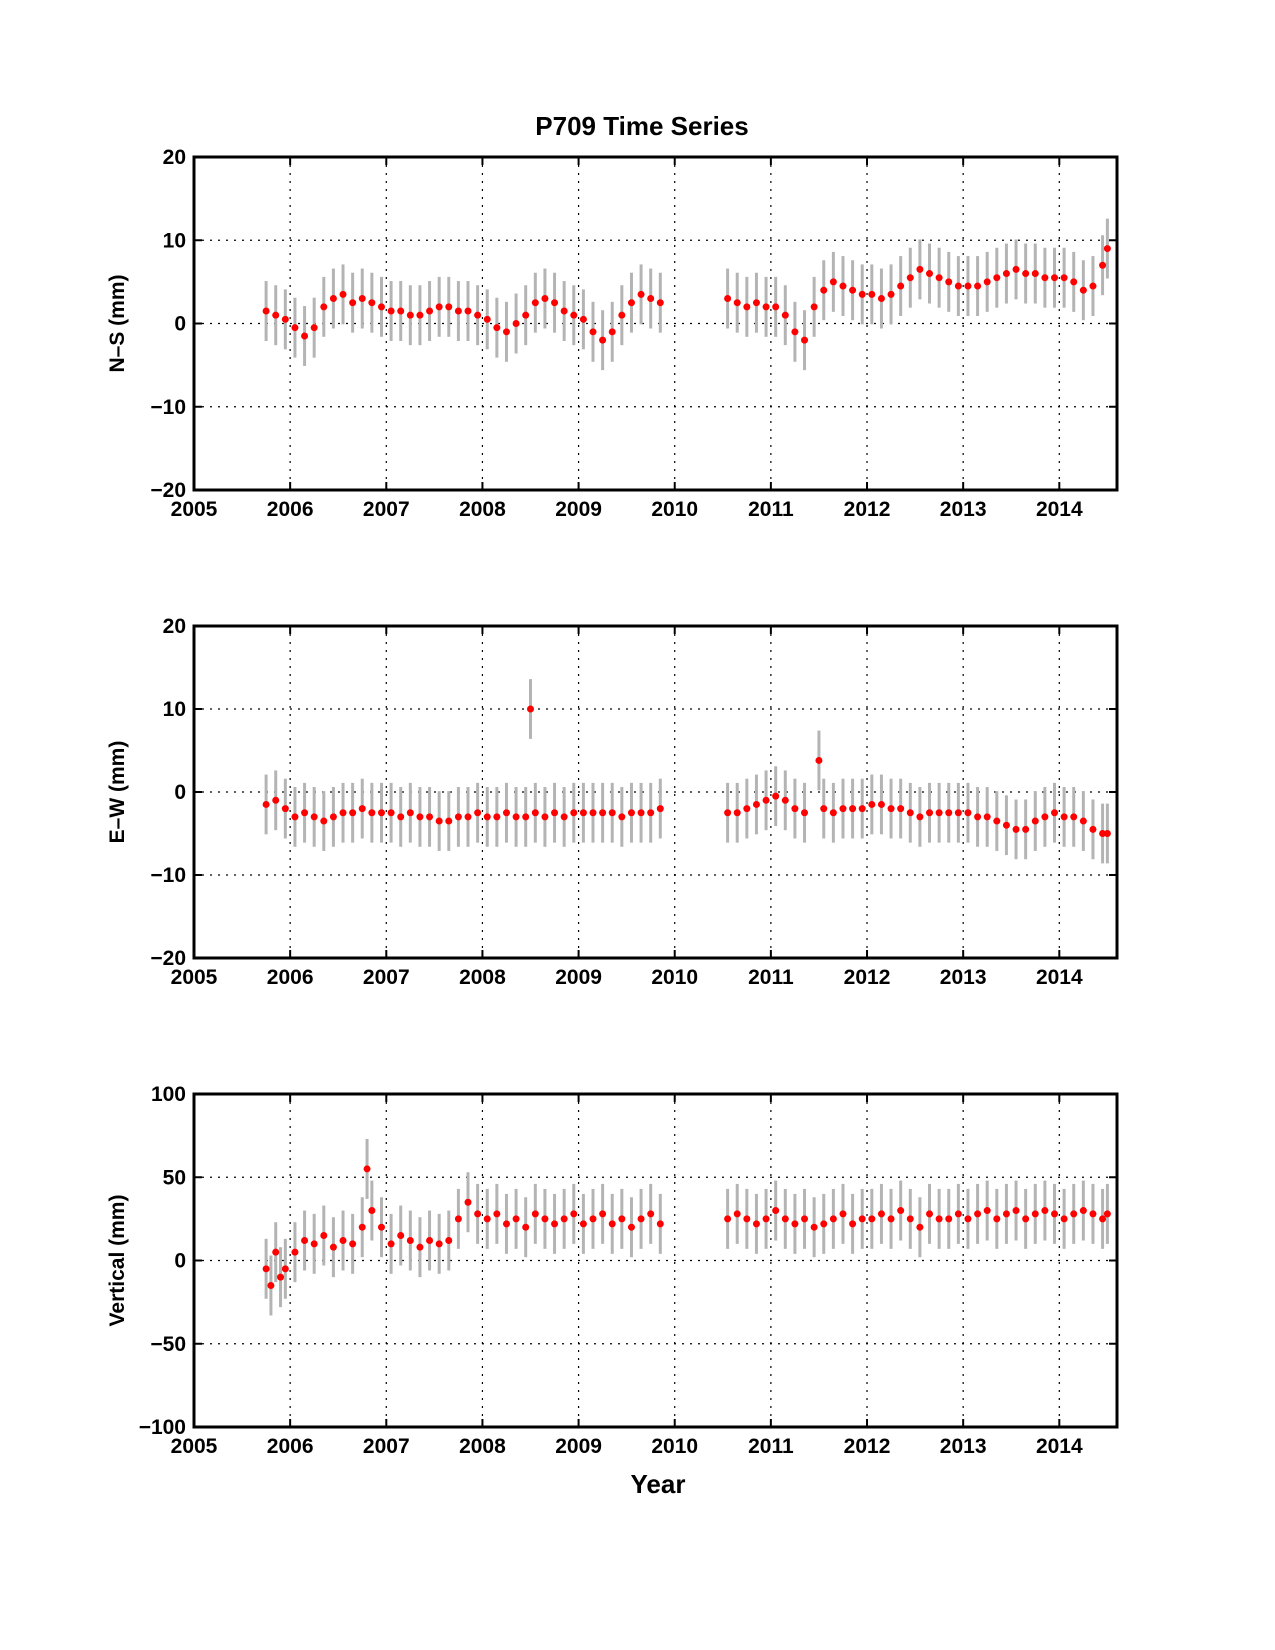 The image size is (1275, 1650). Describe the element at coordinates (194, 509) in the screenshot. I see `x-tick-label: 2005` at that location.